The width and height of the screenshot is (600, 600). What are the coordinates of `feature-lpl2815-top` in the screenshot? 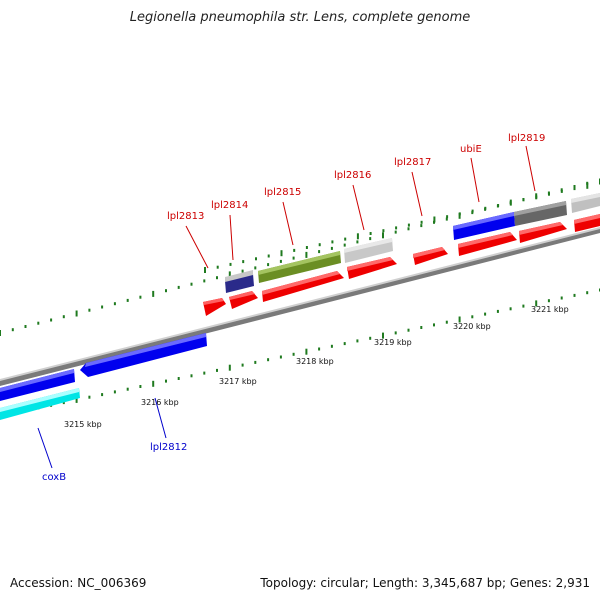 It's located at (301, 283).